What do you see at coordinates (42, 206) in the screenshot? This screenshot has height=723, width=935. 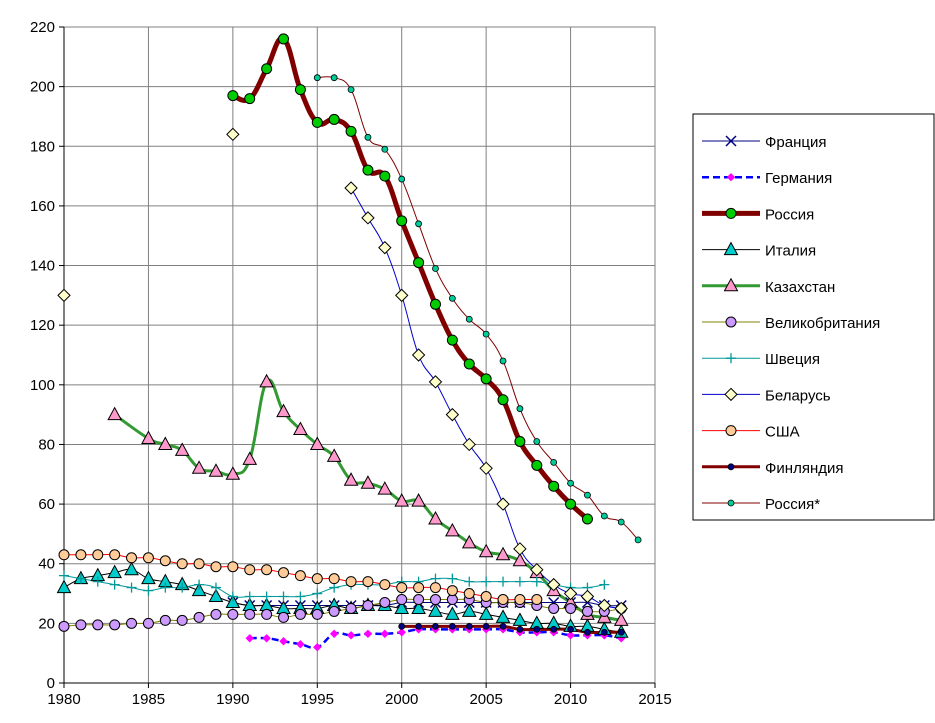 I see `y-tick-label: 160` at bounding box center [42, 206].